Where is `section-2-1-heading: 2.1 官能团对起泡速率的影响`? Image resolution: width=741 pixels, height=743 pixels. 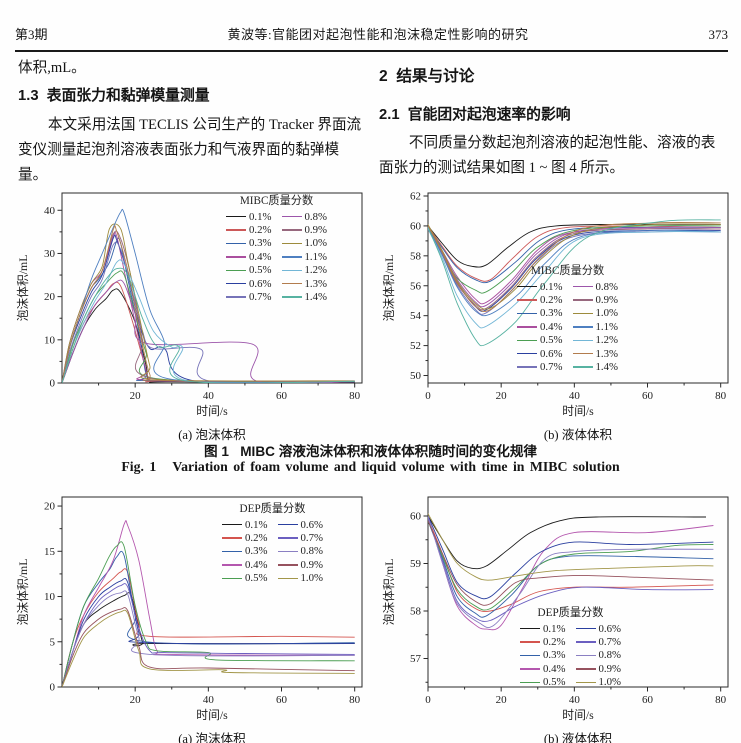 section-2-1-heading: 2.1 官能团对起泡速率的影响 is located at coordinates (475, 114).